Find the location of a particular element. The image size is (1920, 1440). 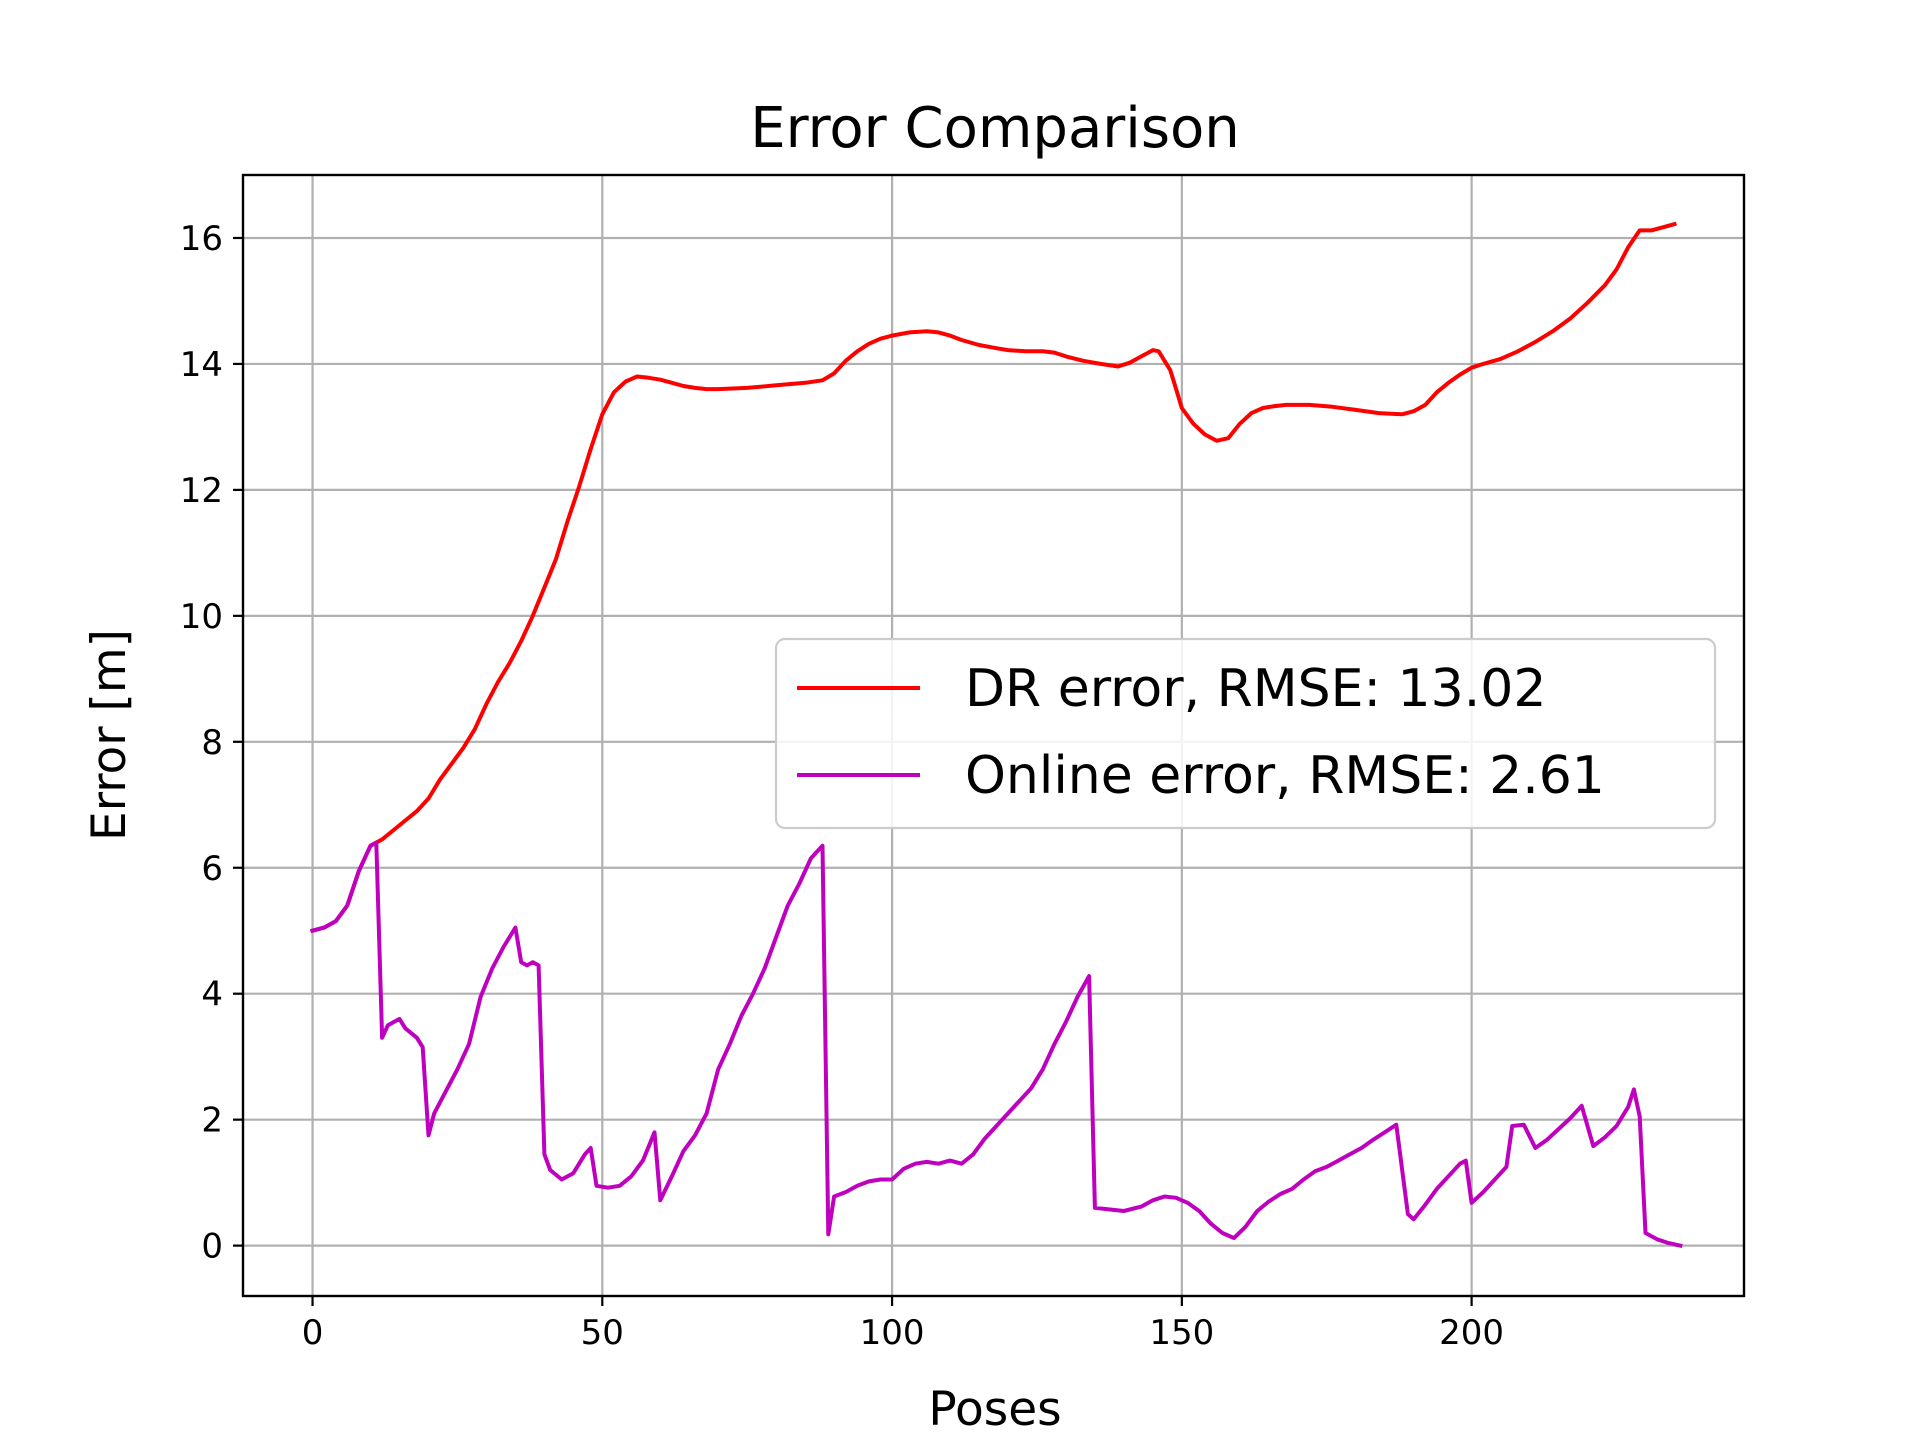

x-tick-label: 100 is located at coordinates (892, 1333).